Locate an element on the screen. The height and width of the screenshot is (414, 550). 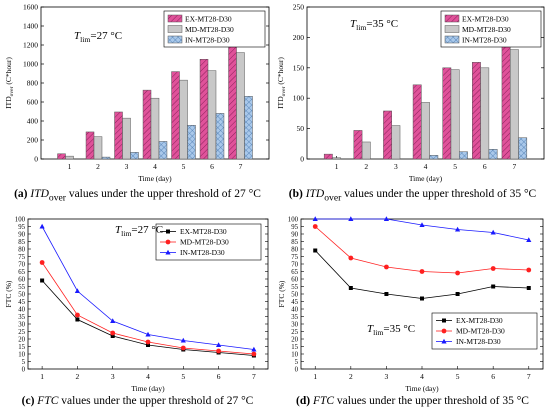
series-line is located at coordinates (421, 274).